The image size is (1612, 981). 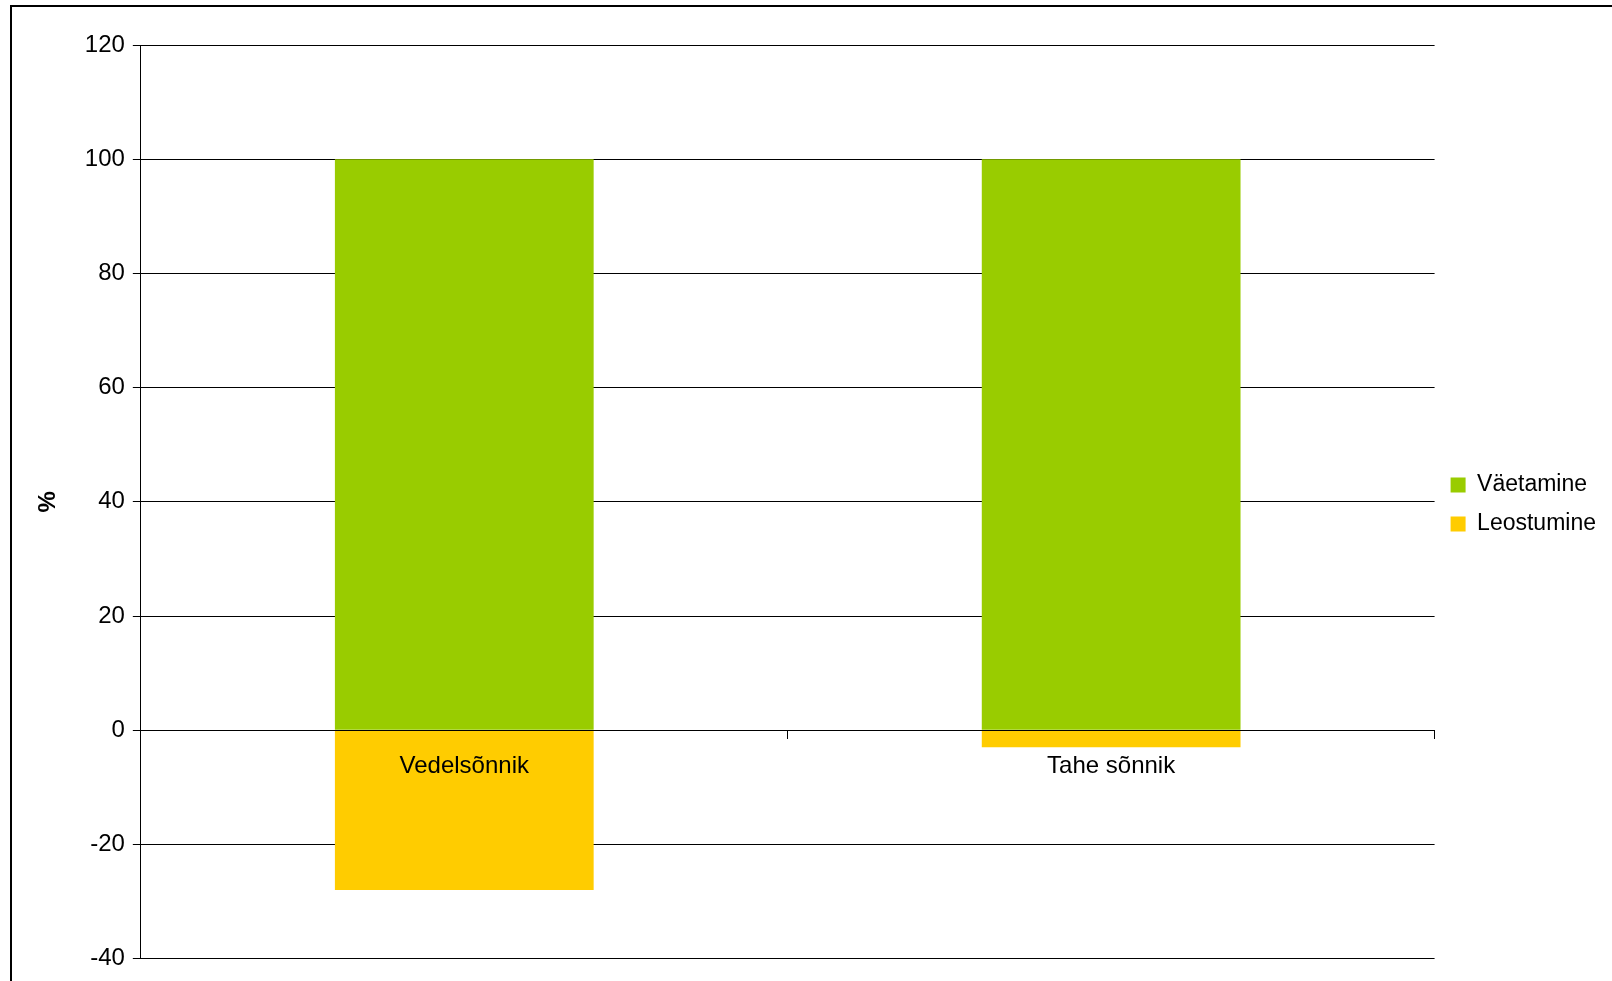 What do you see at coordinates (111, 386) in the screenshot?
I see `y-tick-label: 60` at bounding box center [111, 386].